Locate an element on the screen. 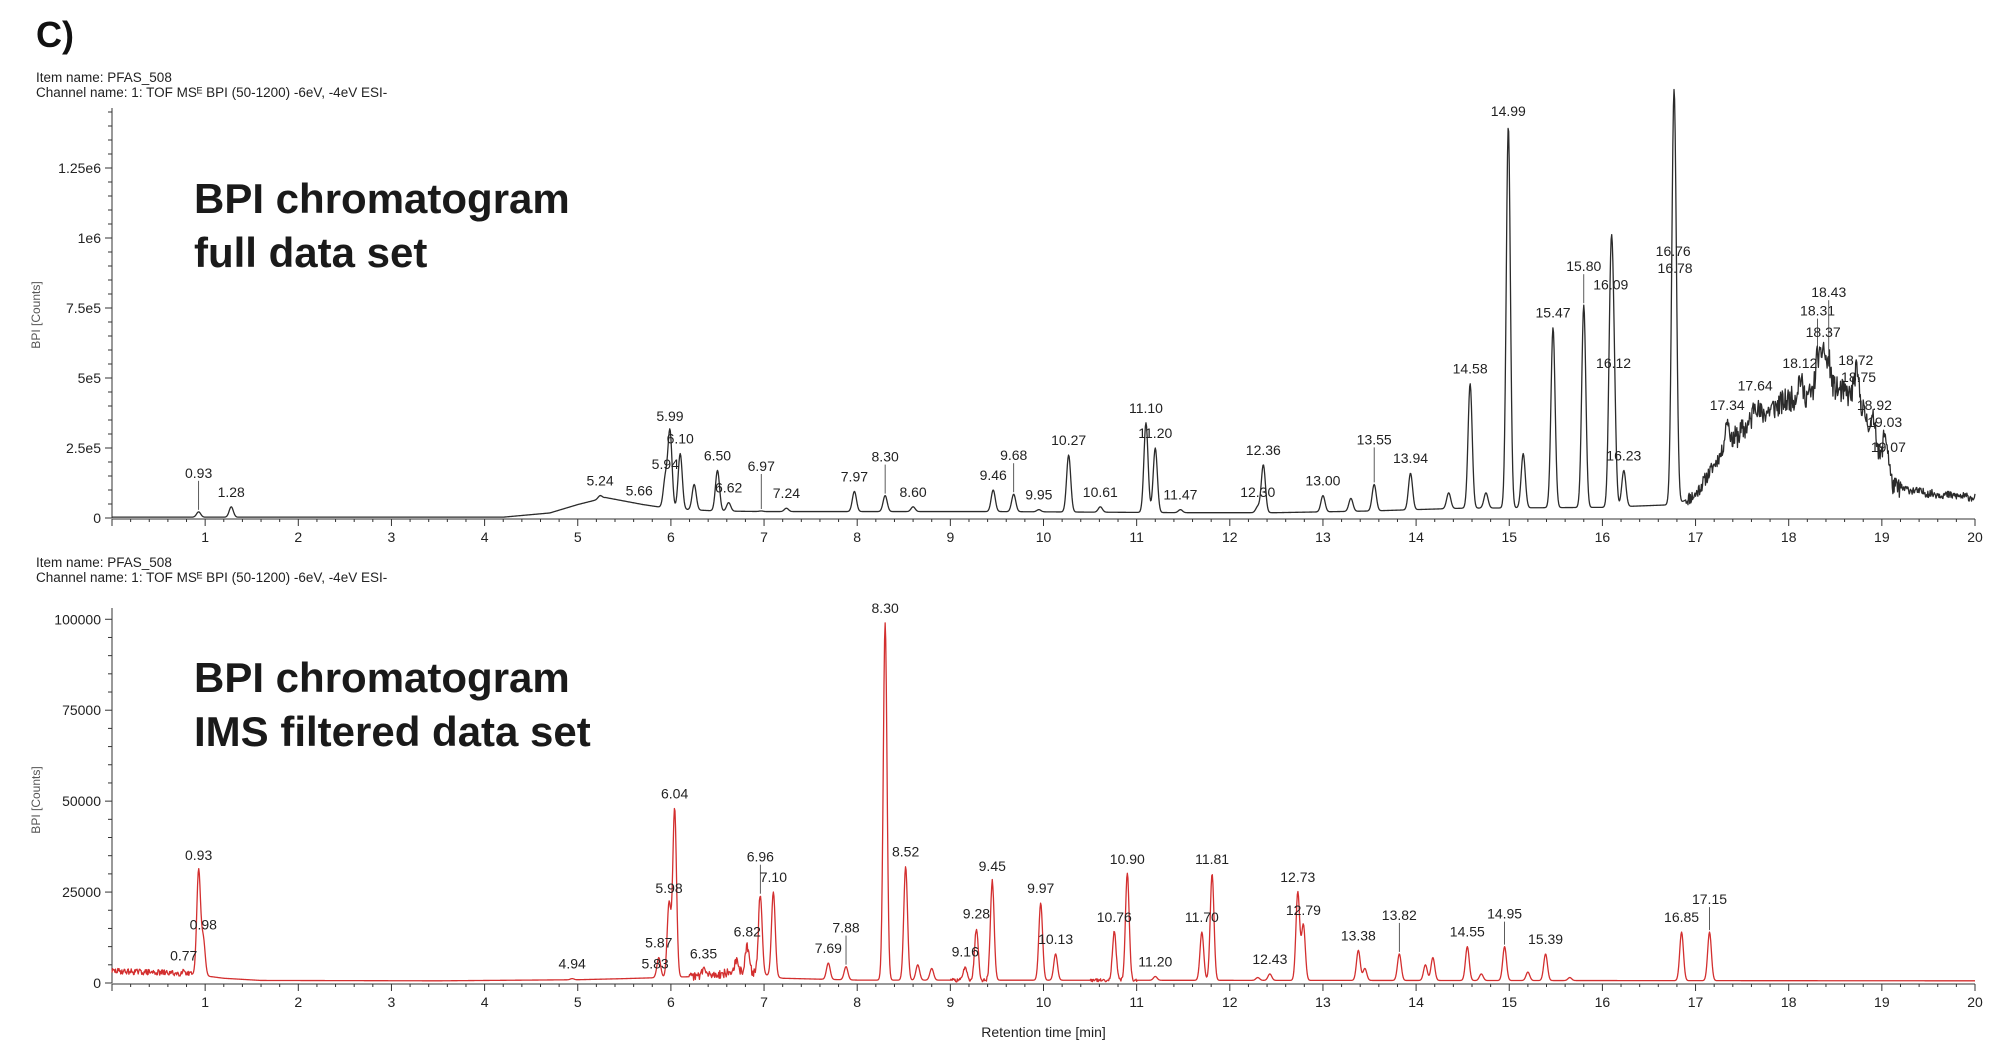 This screenshot has height=1057, width=2000. peak-label: 9.68 is located at coordinates (1013, 455).